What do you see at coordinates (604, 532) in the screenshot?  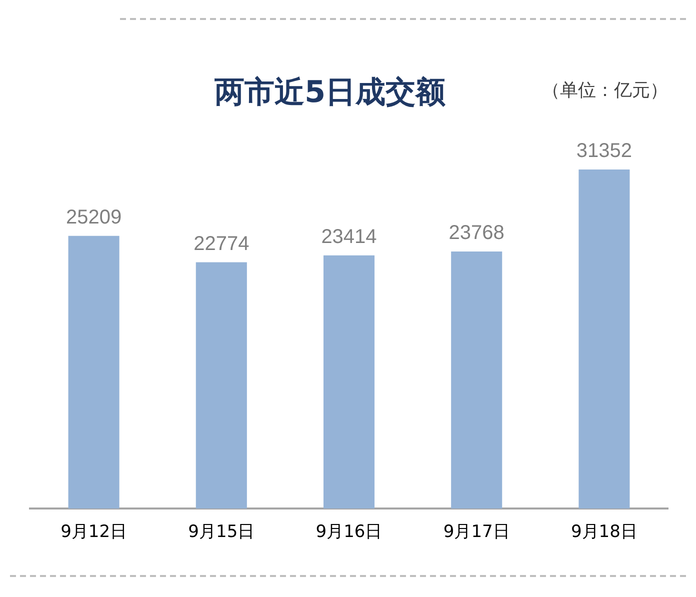 I see `x-tick-label: 9月18日` at bounding box center [604, 532].